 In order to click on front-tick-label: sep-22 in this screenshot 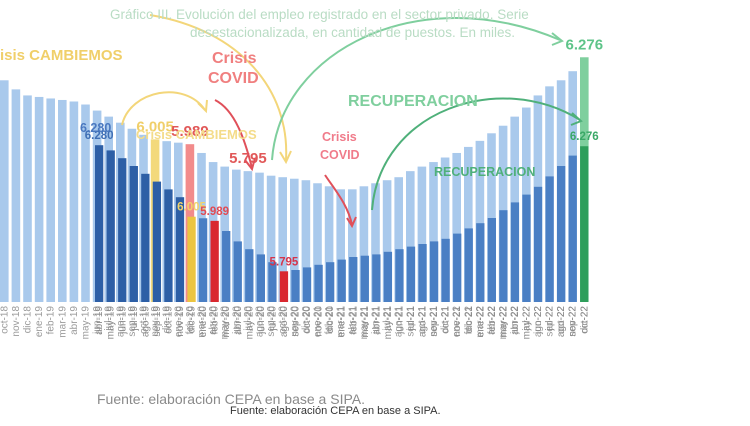, I will do `click(573, 321)`.